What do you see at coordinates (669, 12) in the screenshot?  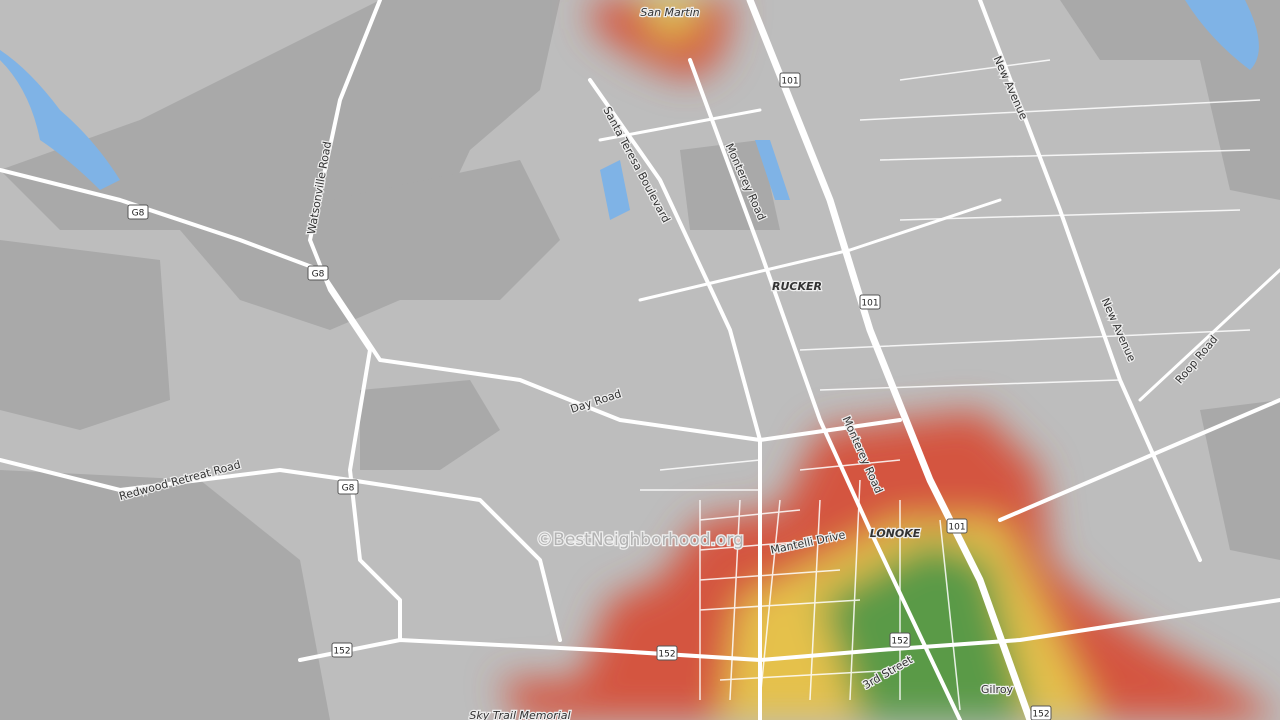 I see `place-label: San Martin` at bounding box center [669, 12].